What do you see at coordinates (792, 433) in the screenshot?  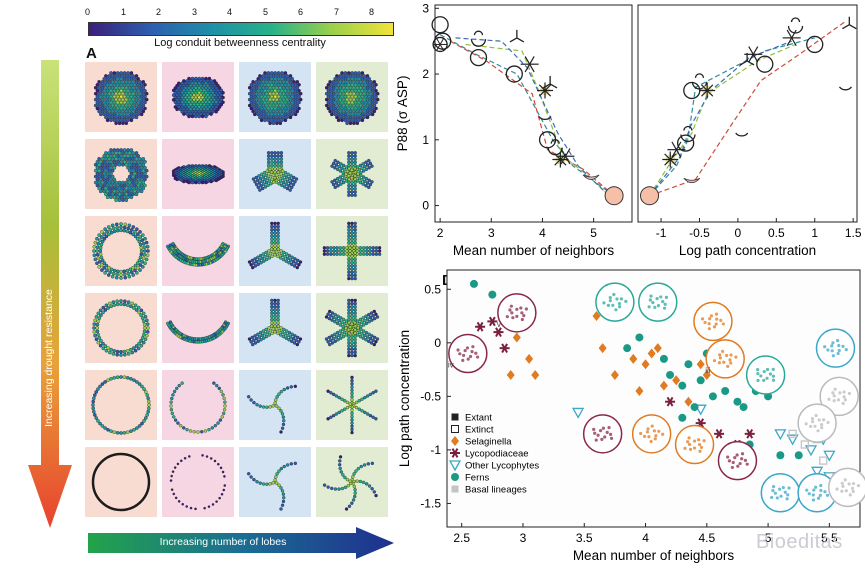 I see `point-basal-lineages` at bounding box center [792, 433].